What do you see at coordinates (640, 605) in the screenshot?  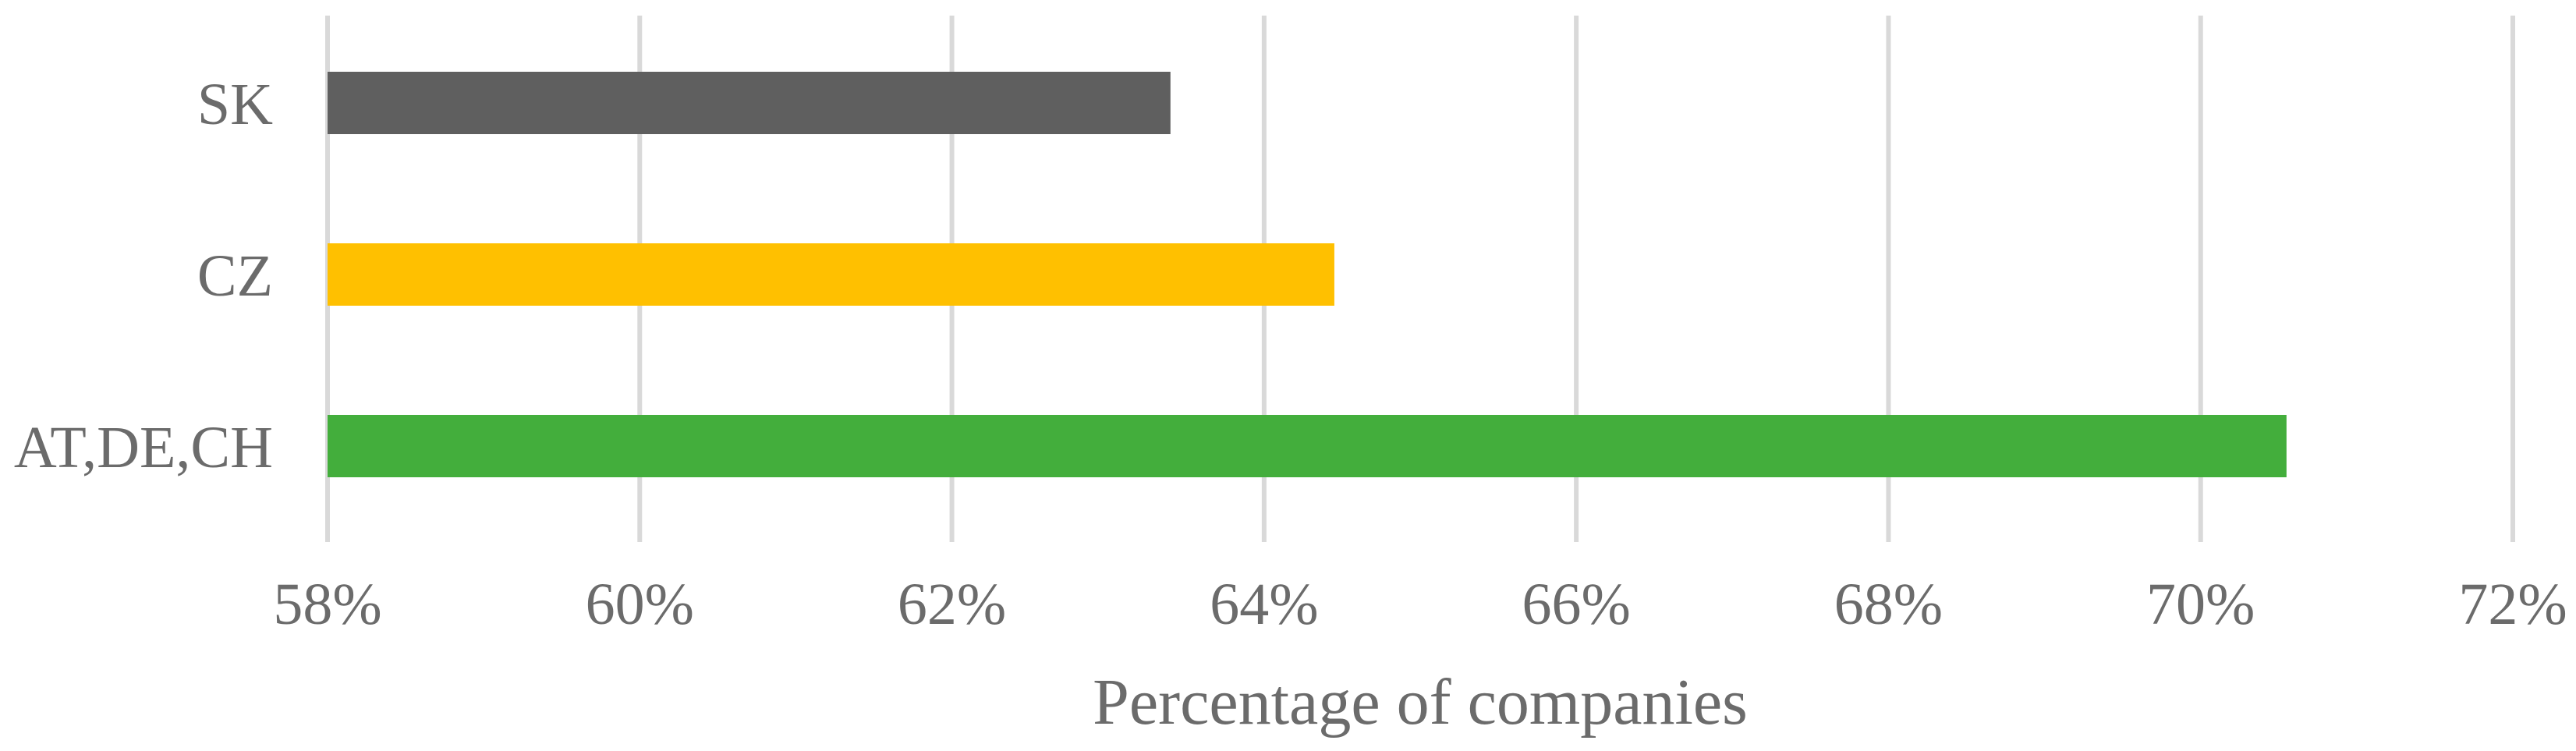 I see `x-tick-label: 60%` at bounding box center [640, 605].